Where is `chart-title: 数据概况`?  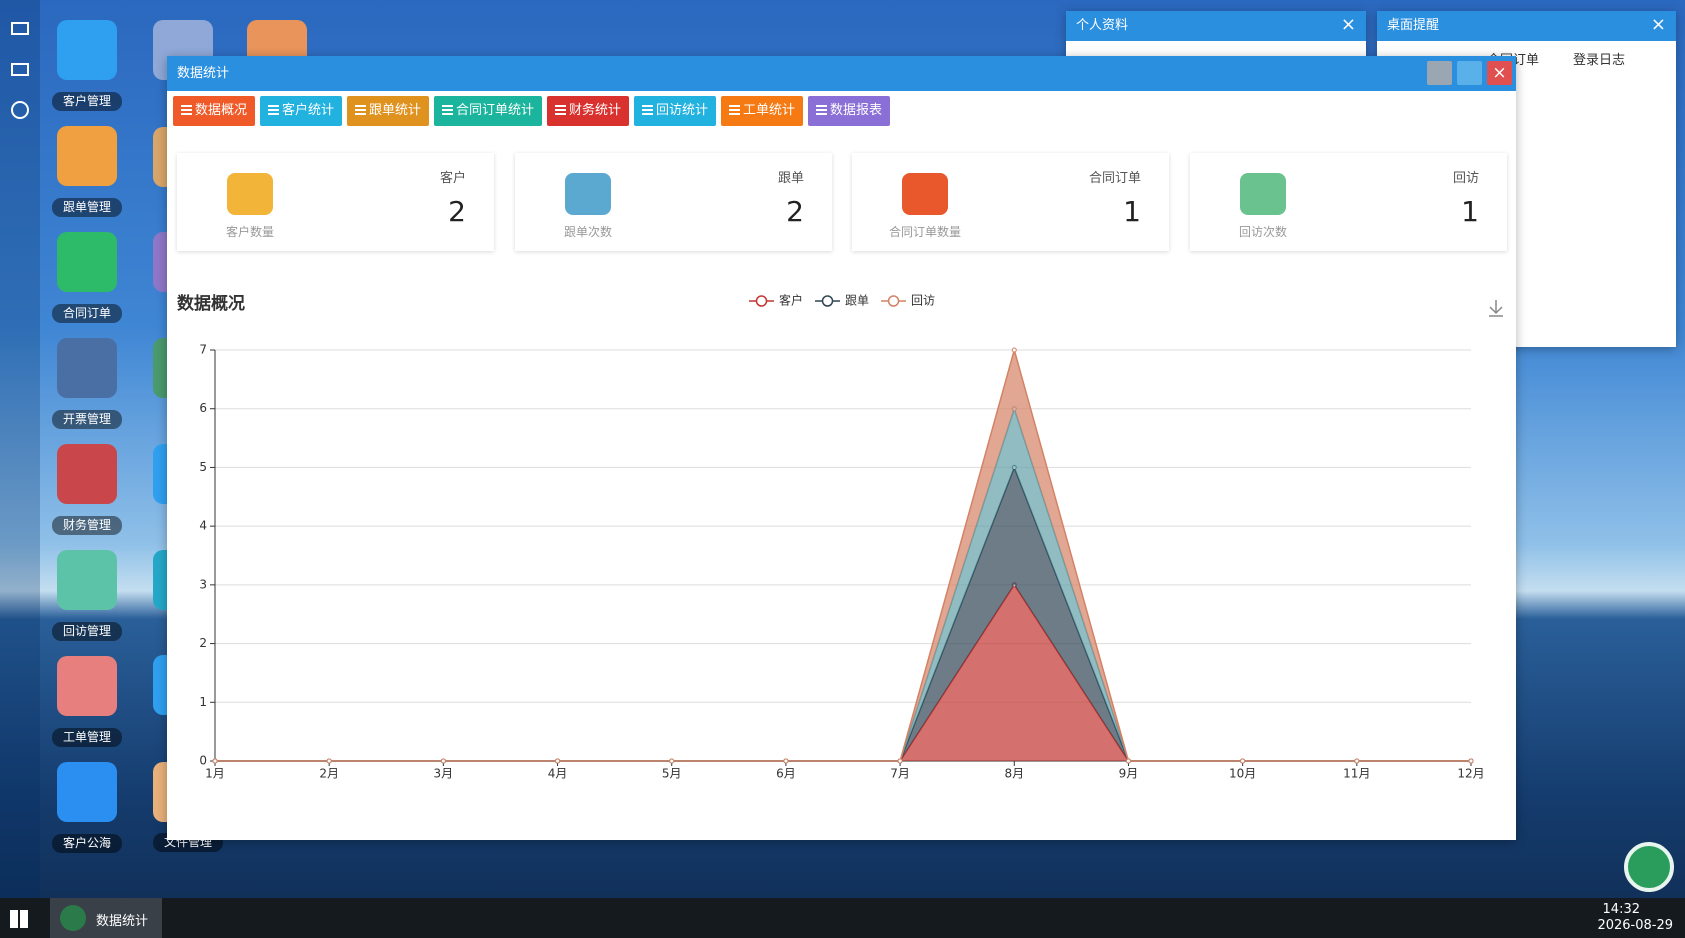 chart-title: 数据概况 is located at coordinates (211, 303).